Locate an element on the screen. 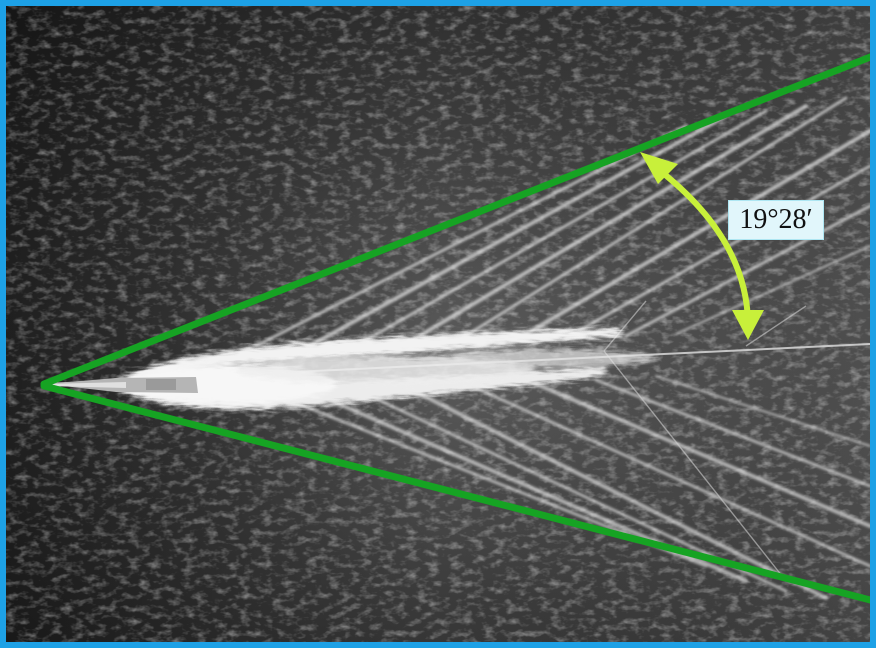 The height and width of the screenshot is (648, 876). foam-wake is located at coordinates (386, 369).